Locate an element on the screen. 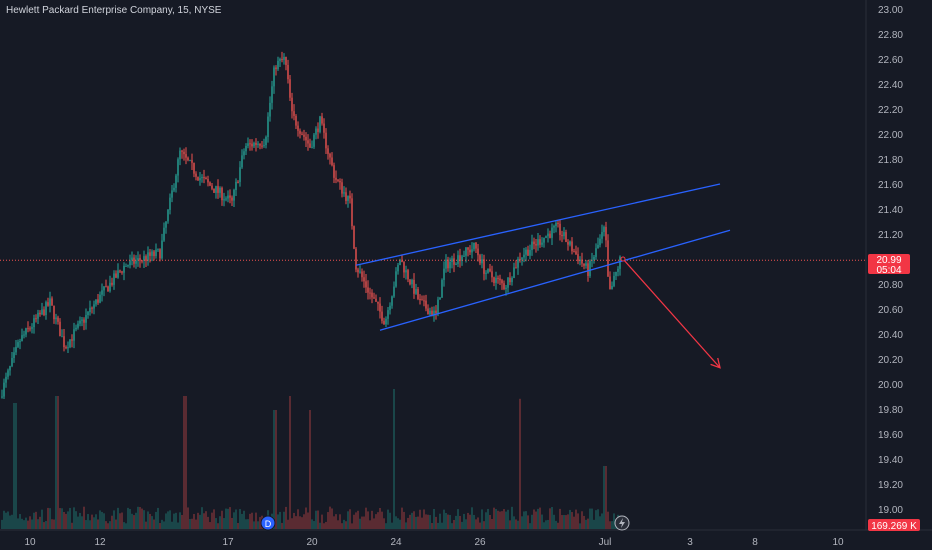  earnings-badge is located at coordinates (622, 523).